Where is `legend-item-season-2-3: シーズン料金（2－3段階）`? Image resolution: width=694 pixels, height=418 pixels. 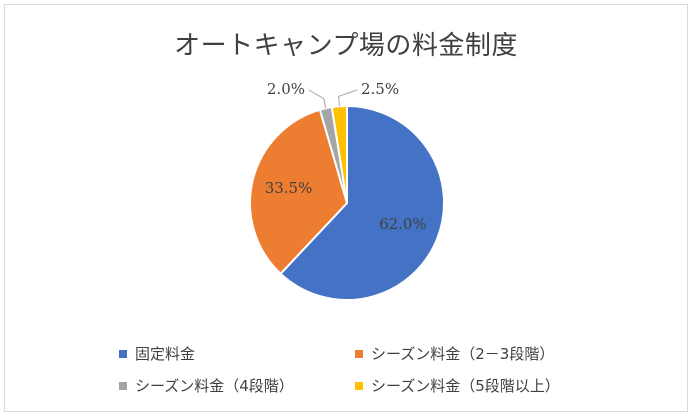 legend-item-season-2-3: シーズン料金（2－3段階） is located at coordinates (454, 353).